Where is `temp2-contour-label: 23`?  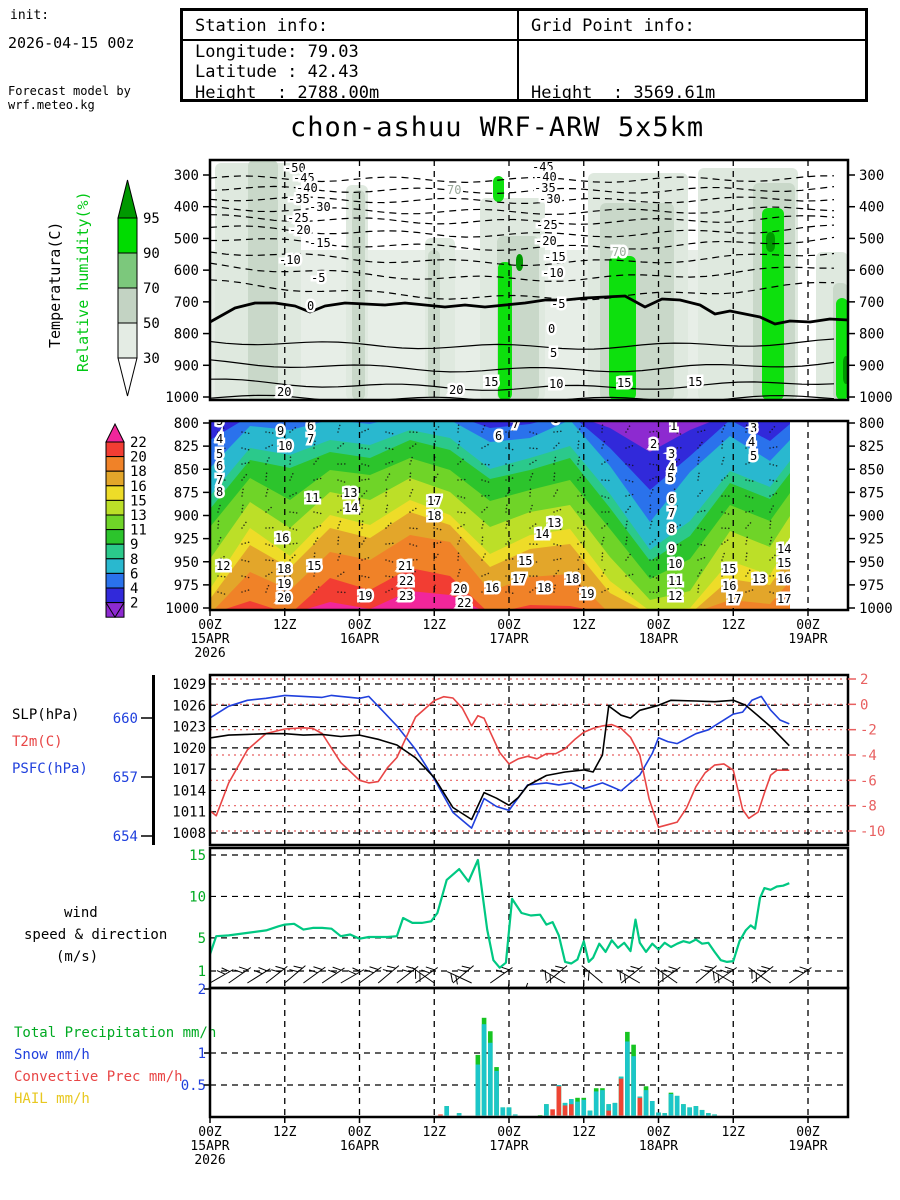 temp2-contour-label: 23 is located at coordinates (406, 596).